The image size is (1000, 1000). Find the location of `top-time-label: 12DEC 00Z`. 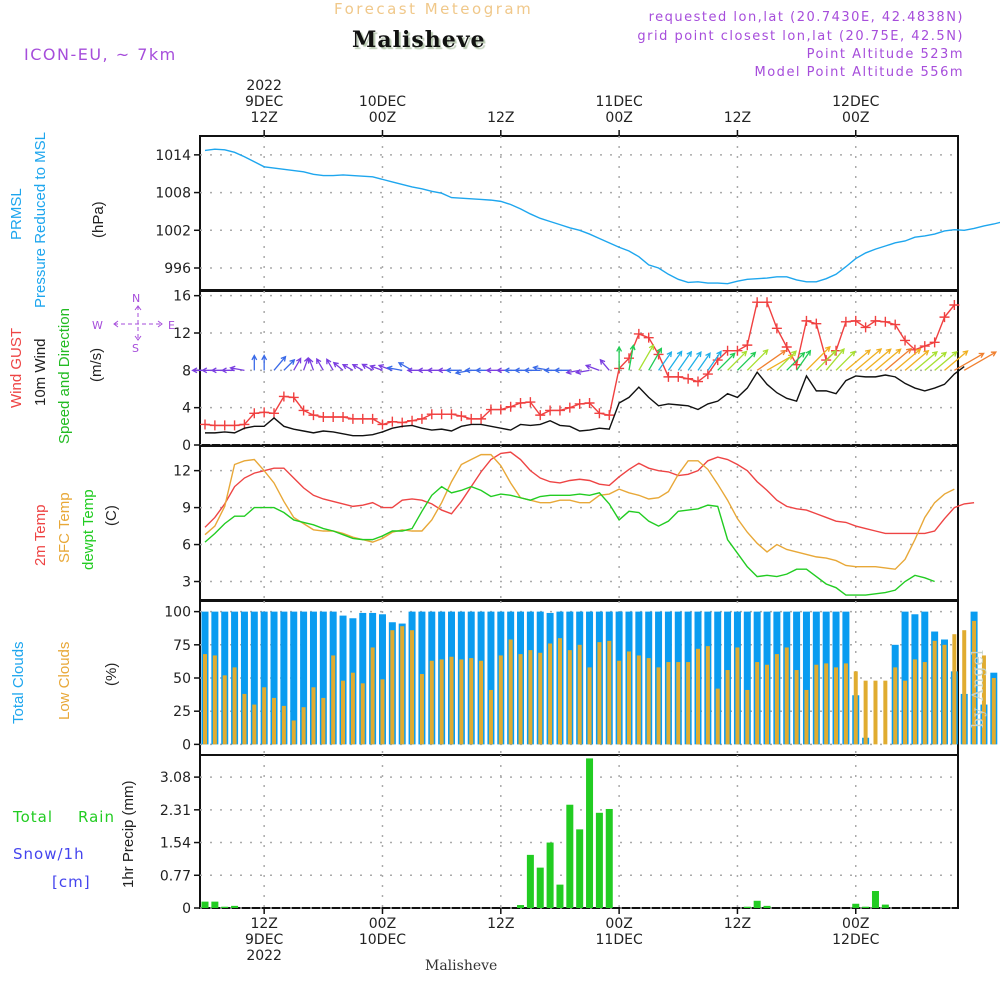

top-time-label: 12DEC 00Z is located at coordinates (856, 102).